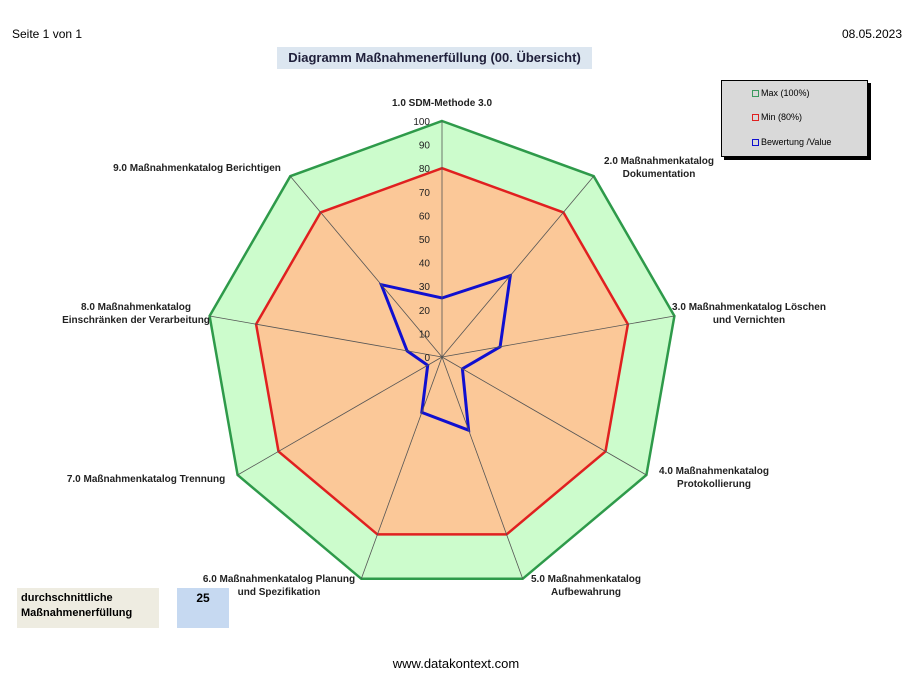  Describe the element at coordinates (456, 663) in the screenshot. I see `footer-url: www.datakontext.com` at that location.